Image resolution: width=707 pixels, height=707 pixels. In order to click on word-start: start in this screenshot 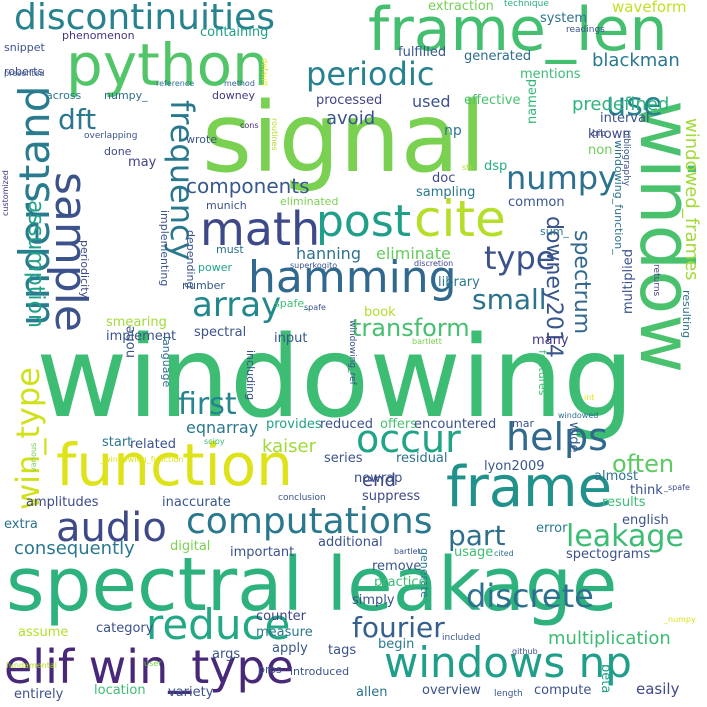, I will do `click(117, 442)`.